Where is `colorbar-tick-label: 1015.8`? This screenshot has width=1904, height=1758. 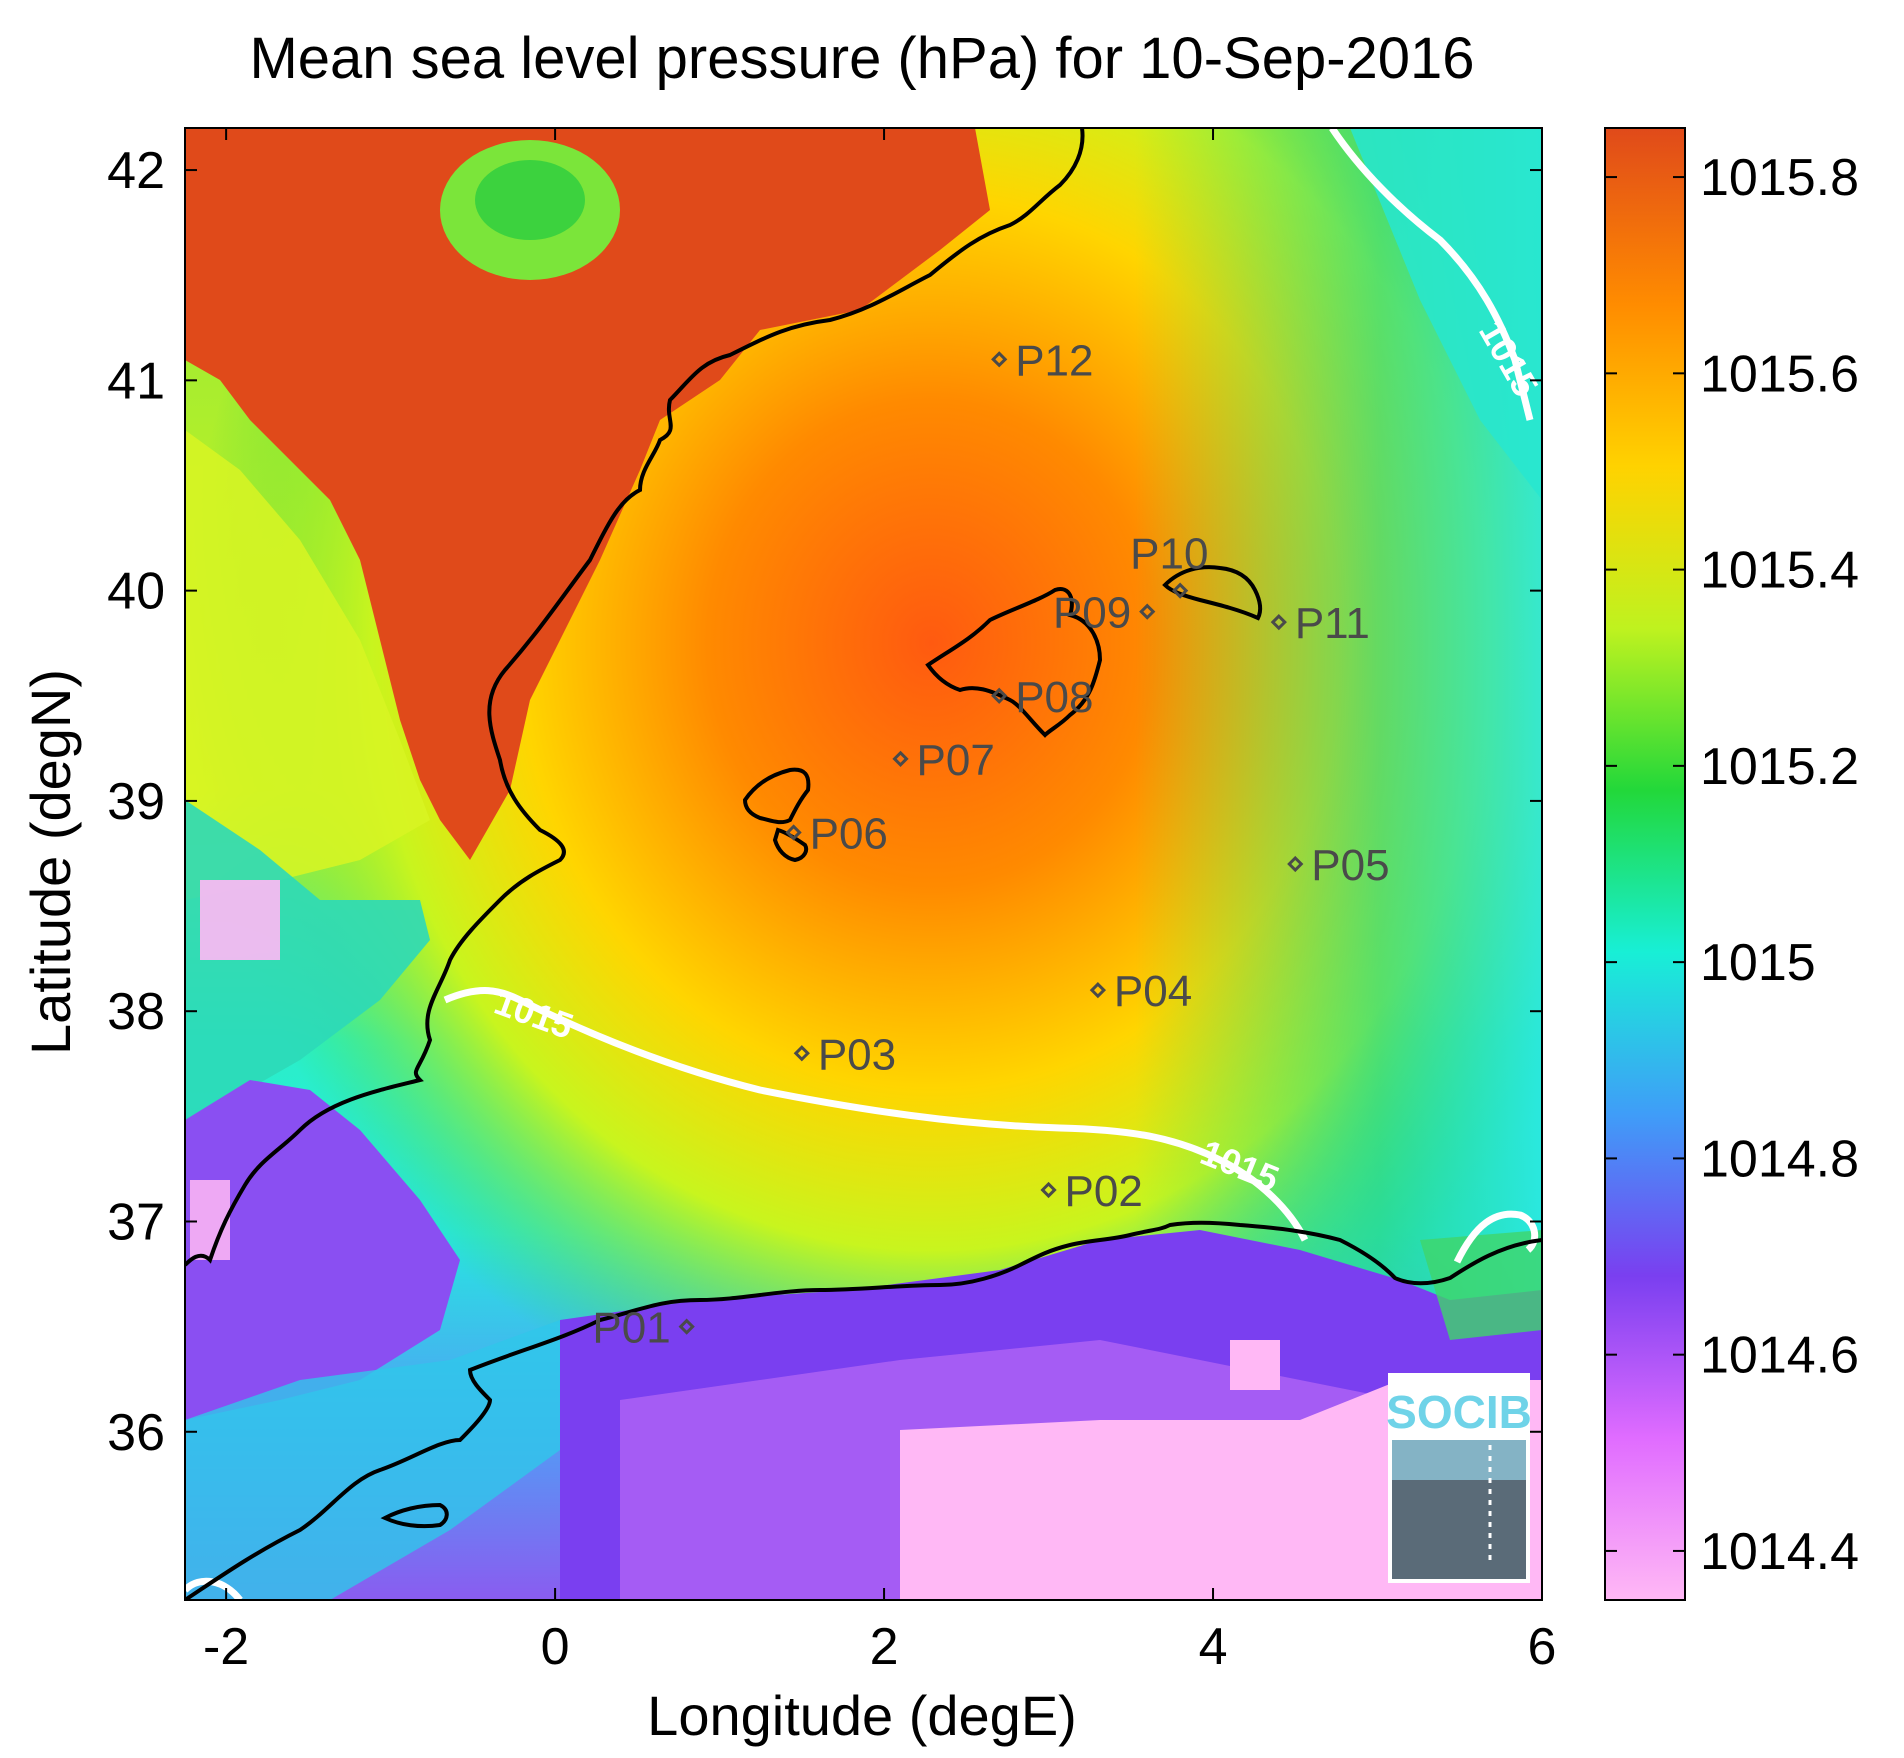 colorbar-tick-label: 1015.8 is located at coordinates (1779, 178).